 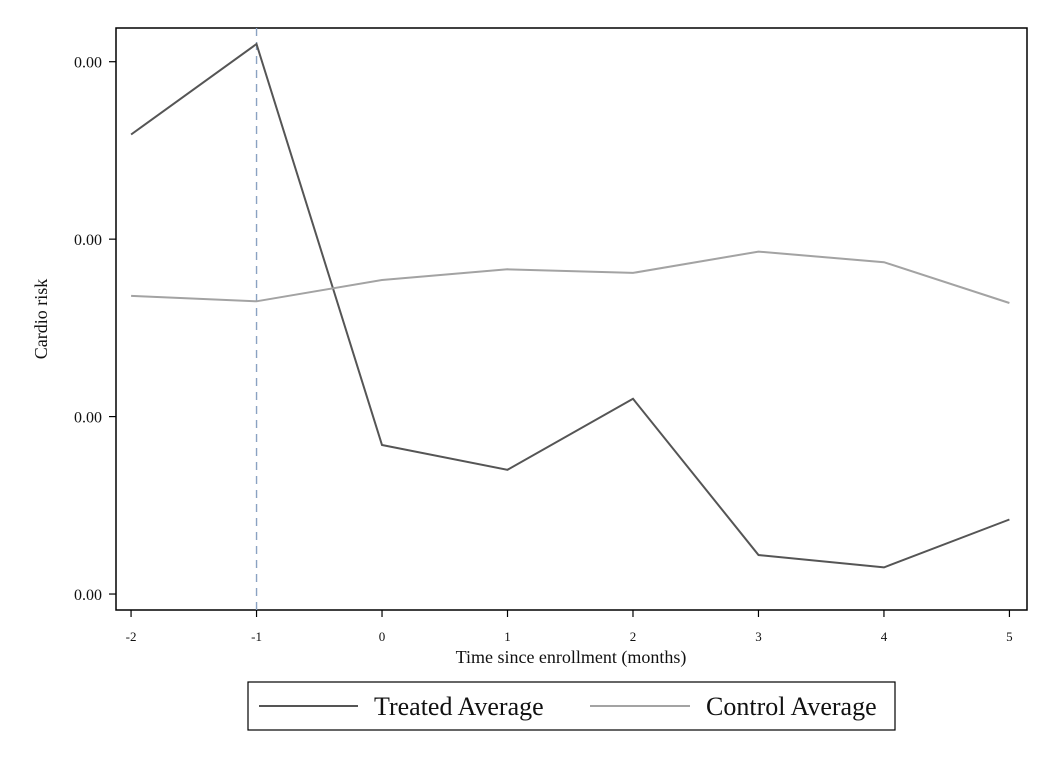 I want to click on x-tick-label: -1, so click(x=256, y=636).